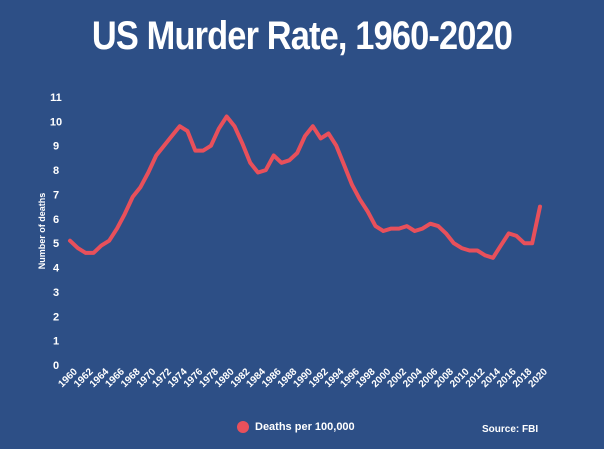 Image resolution: width=604 pixels, height=449 pixels. What do you see at coordinates (42, 231) in the screenshot?
I see `y-axis-label: Number of deaths` at bounding box center [42, 231].